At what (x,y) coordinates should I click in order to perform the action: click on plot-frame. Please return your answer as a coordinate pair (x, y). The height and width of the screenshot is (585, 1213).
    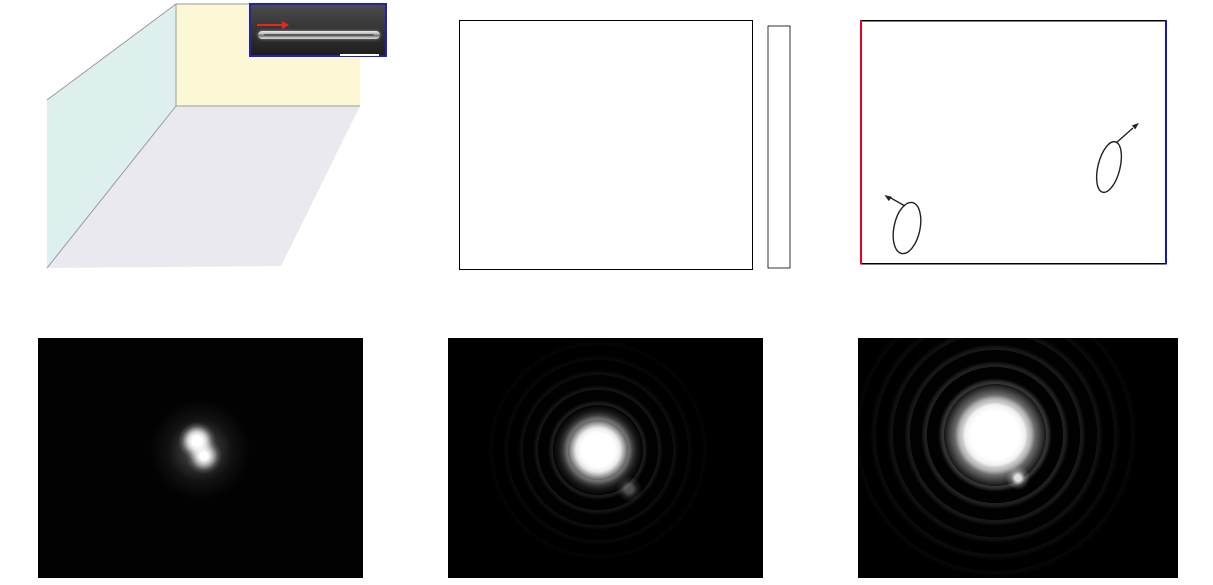
    Looking at the image, I should click on (1013, 142).